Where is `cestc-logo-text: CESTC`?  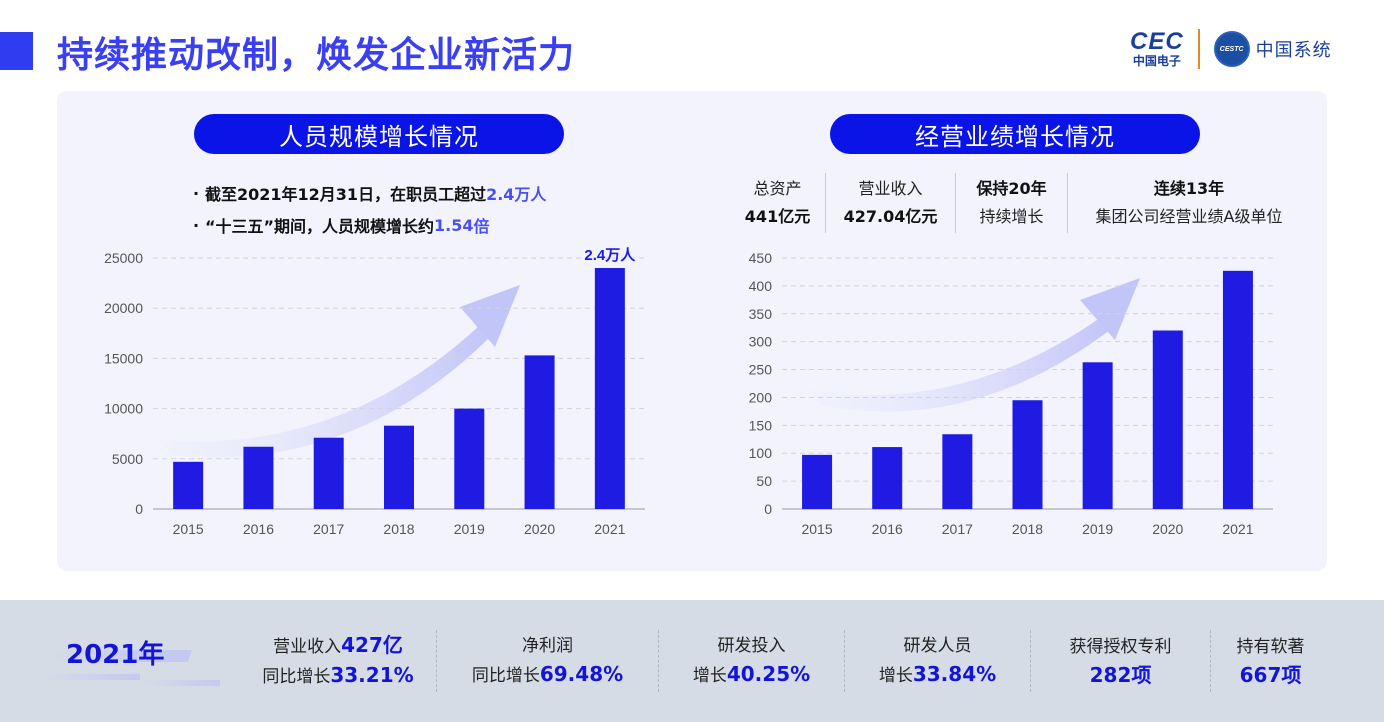
cestc-logo-text: CESTC is located at coordinates (1231, 49).